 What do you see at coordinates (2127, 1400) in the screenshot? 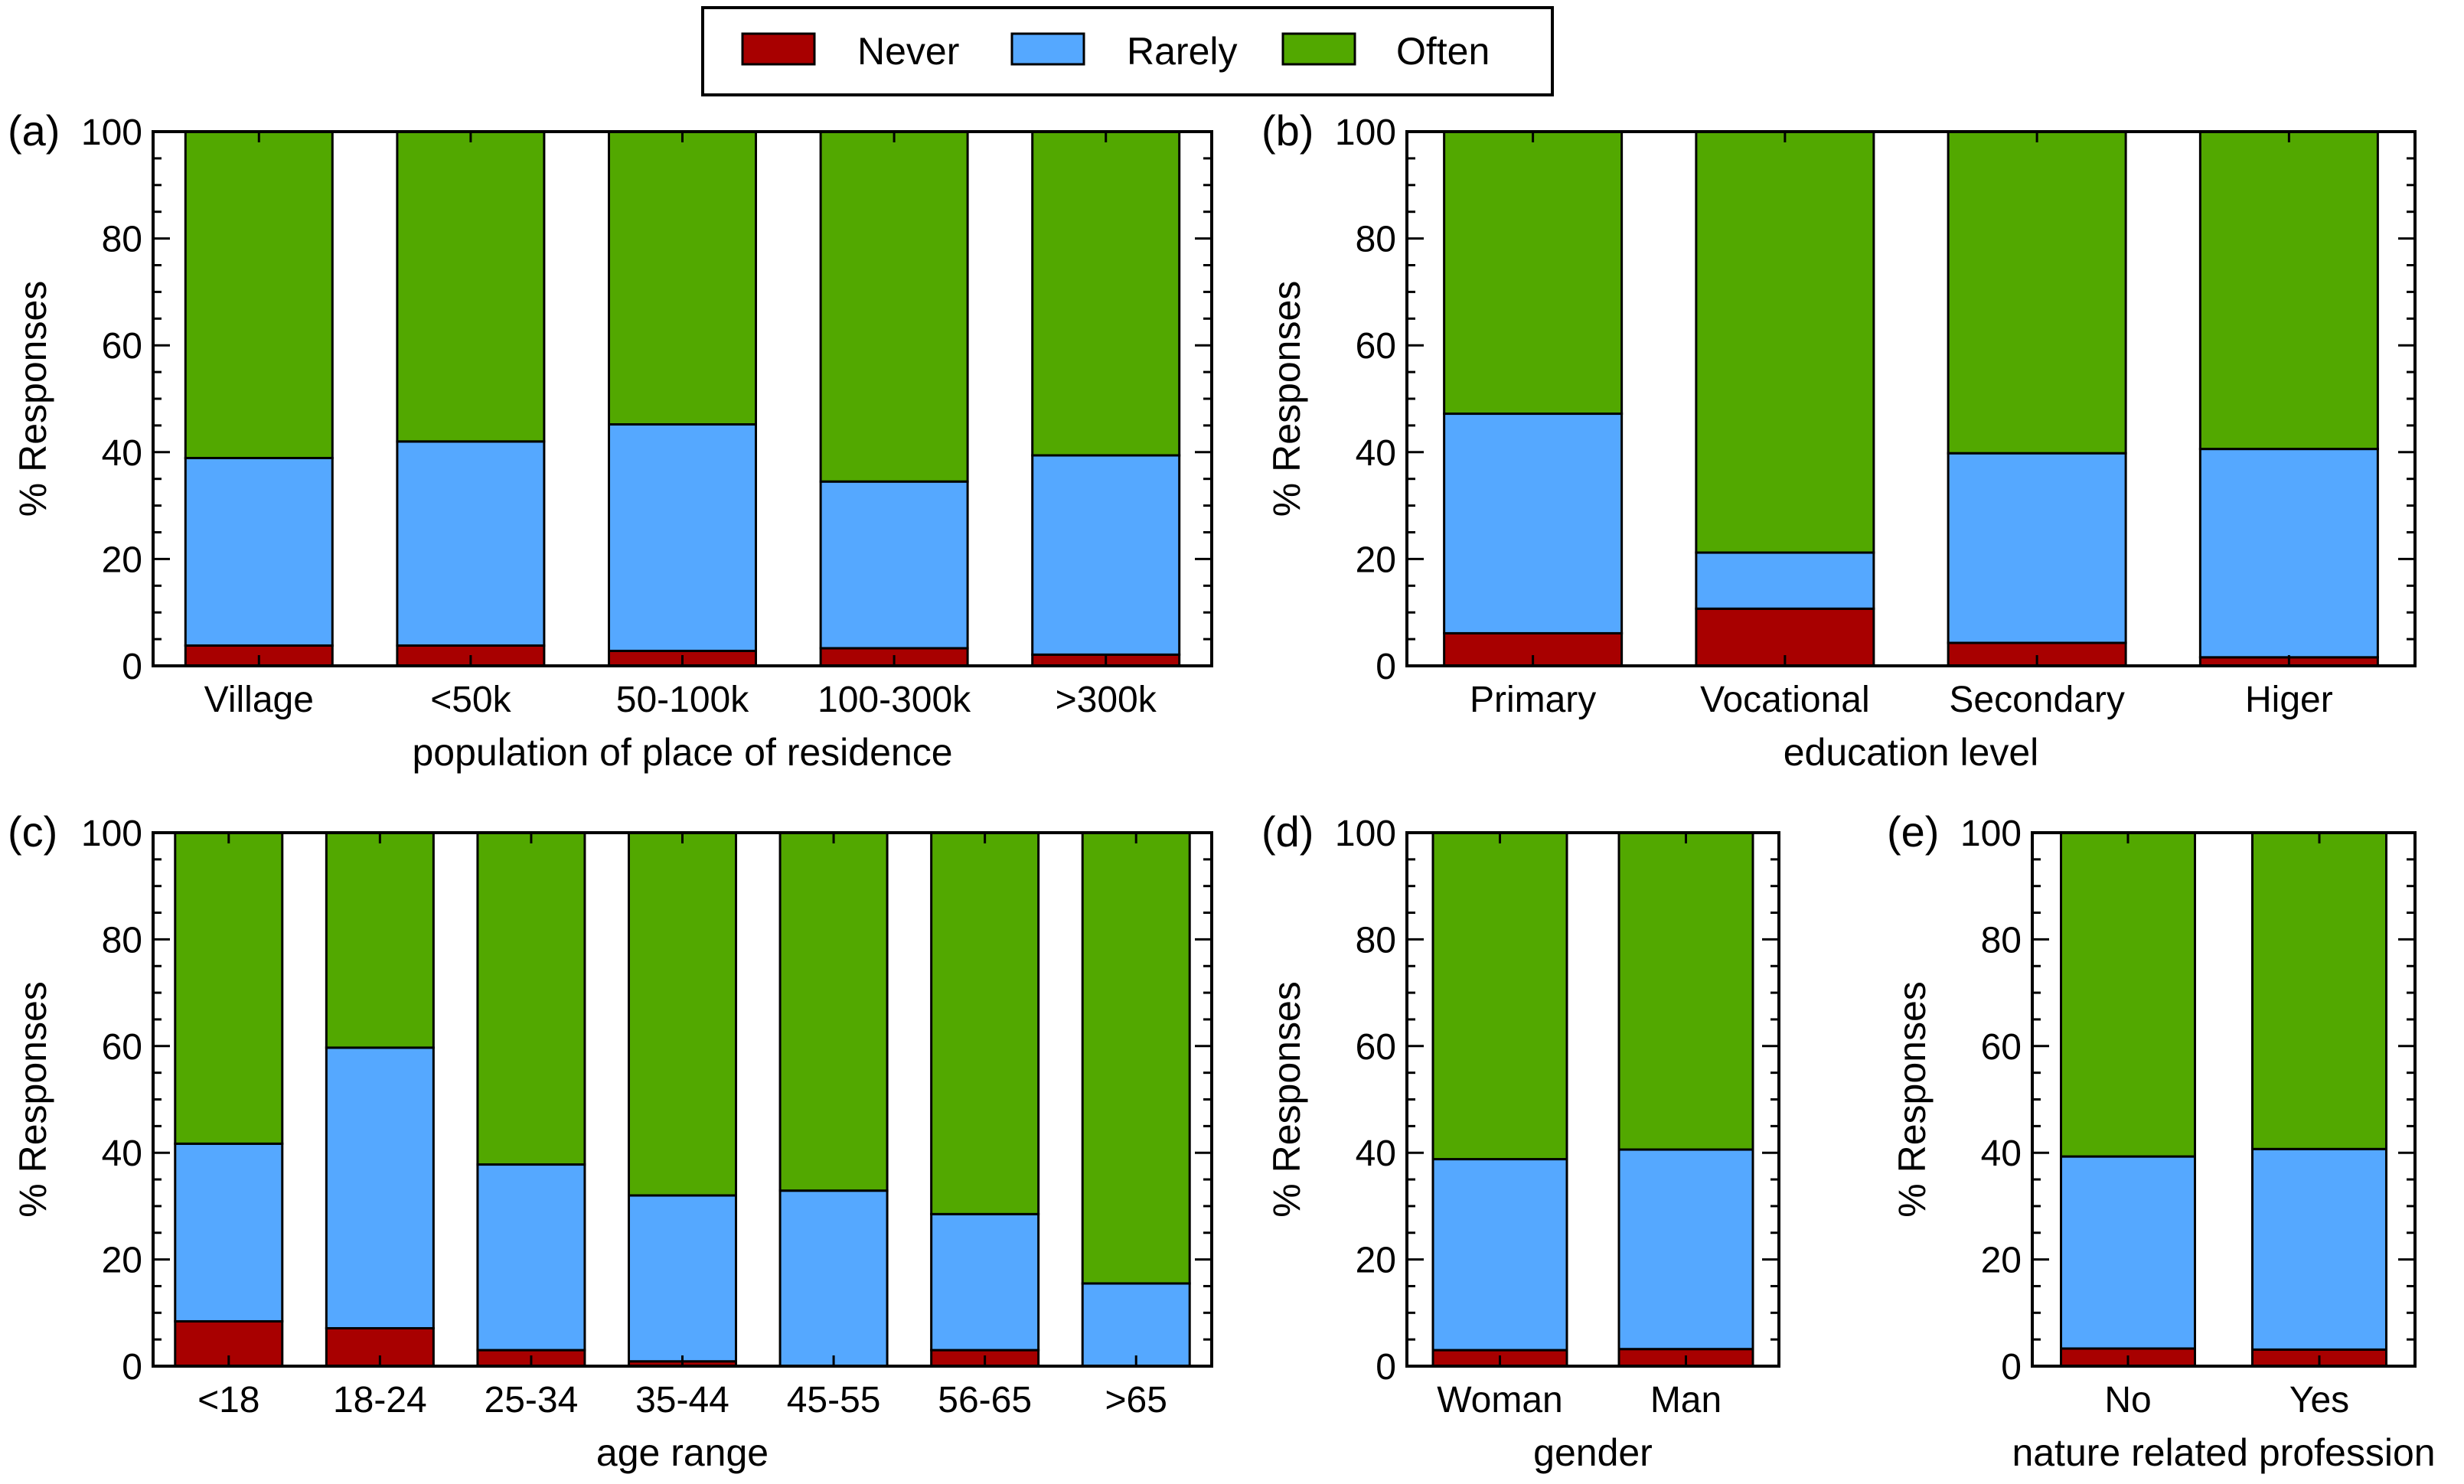
I see `x-tick-label: No` at bounding box center [2127, 1400].